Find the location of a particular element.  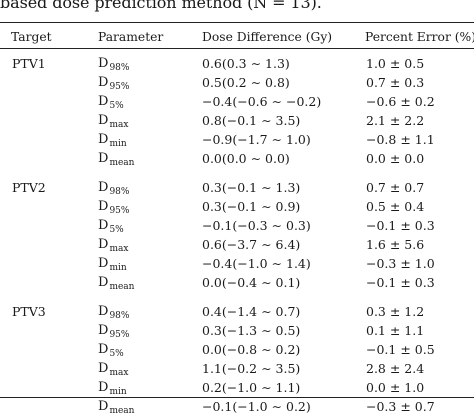

table-row: D5% −0.1(−0.3 ∼ 0.3) −0.1 ± 0.3 is located at coordinates (237, 227).